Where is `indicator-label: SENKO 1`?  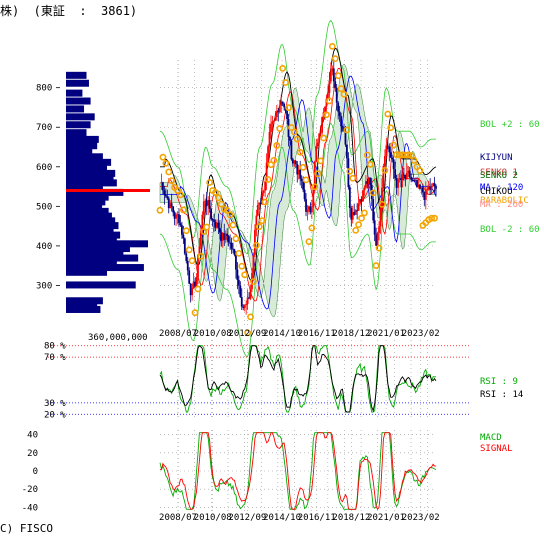
indicator-label: SENKO 1 is located at coordinates (499, 173).